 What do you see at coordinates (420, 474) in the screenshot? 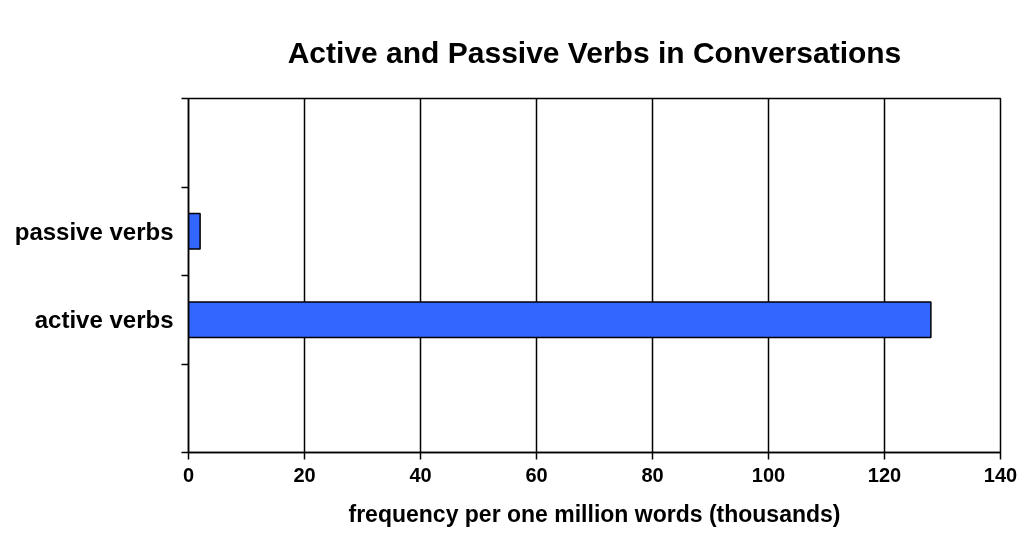
I see `x-tick-label: 40` at bounding box center [420, 474].